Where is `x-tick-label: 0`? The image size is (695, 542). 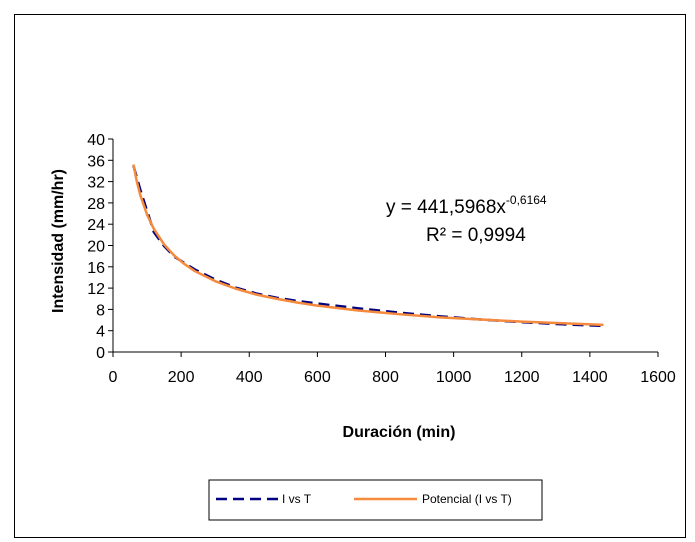
x-tick-label: 0 is located at coordinates (113, 377).